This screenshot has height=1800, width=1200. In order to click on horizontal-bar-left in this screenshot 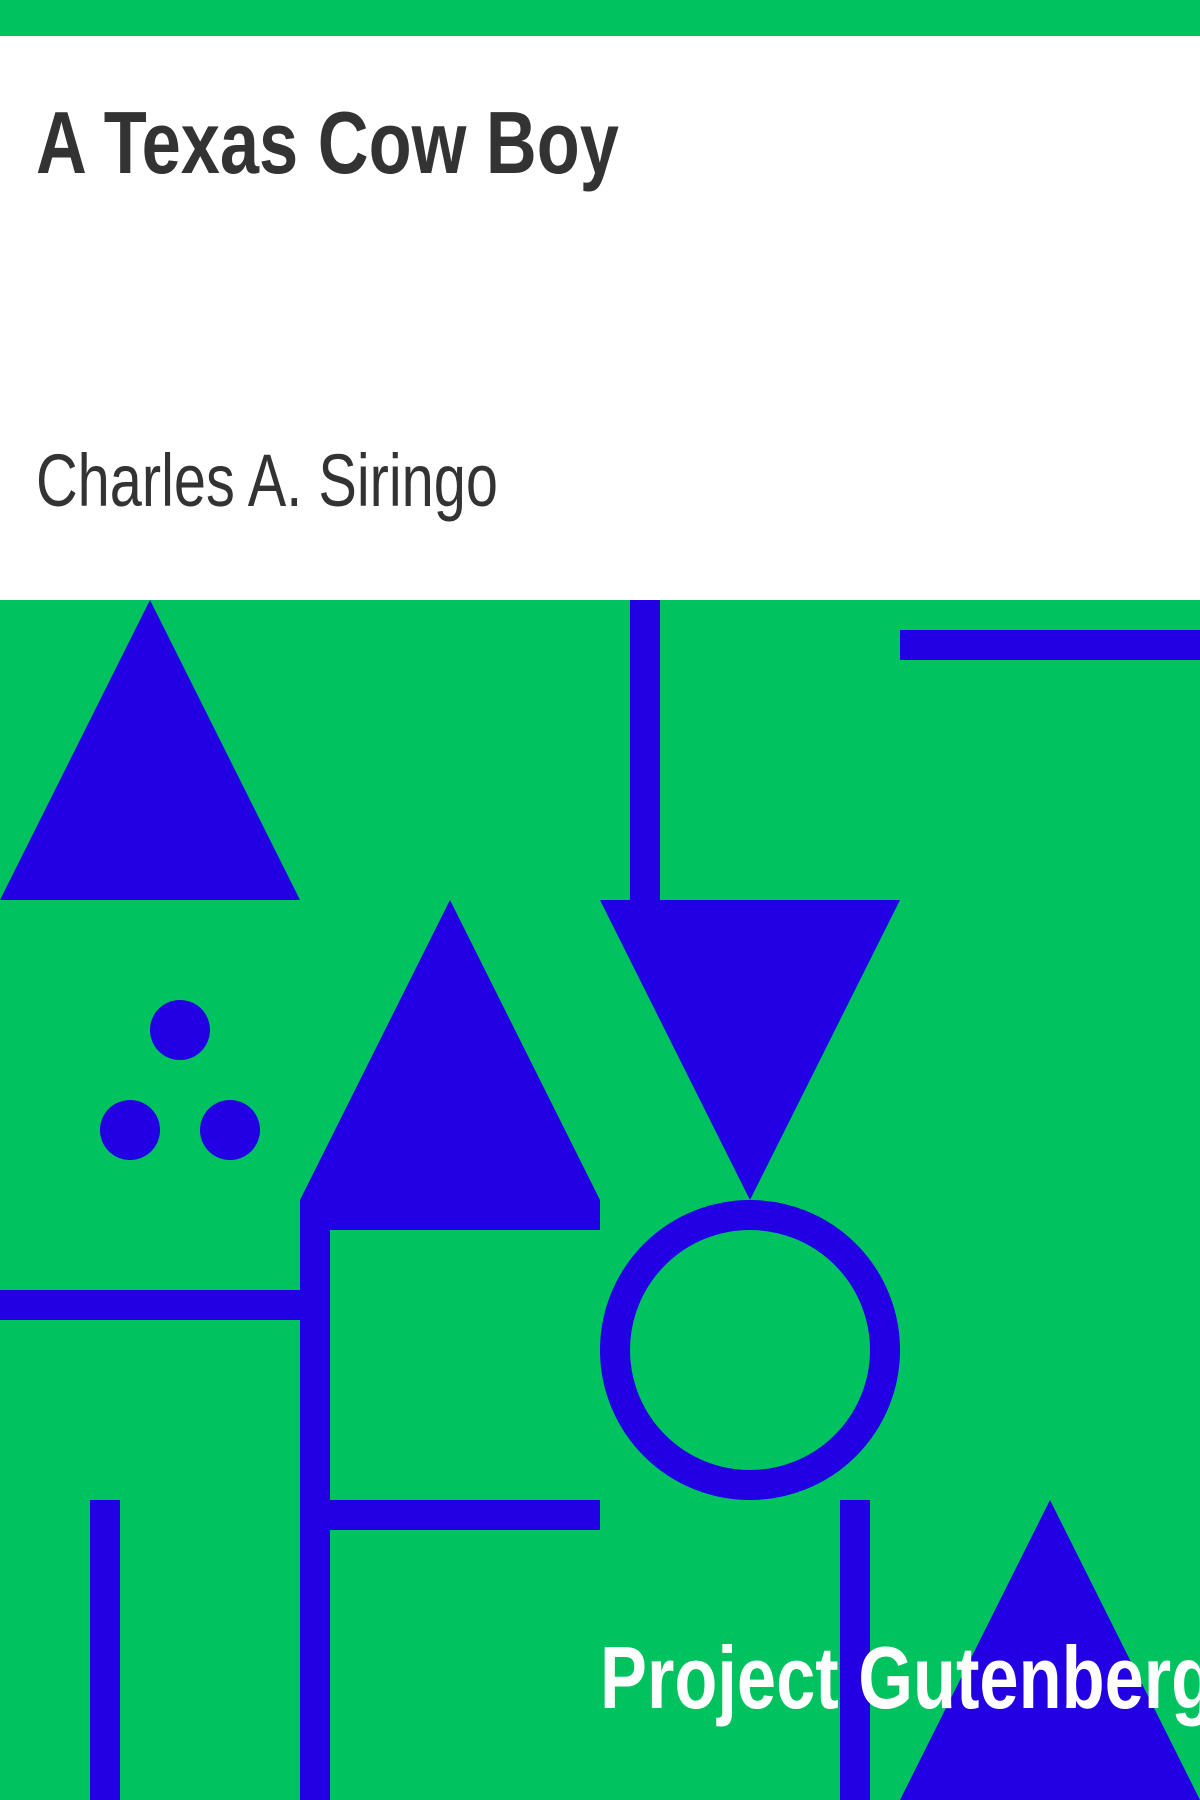, I will do `click(150, 1305)`.